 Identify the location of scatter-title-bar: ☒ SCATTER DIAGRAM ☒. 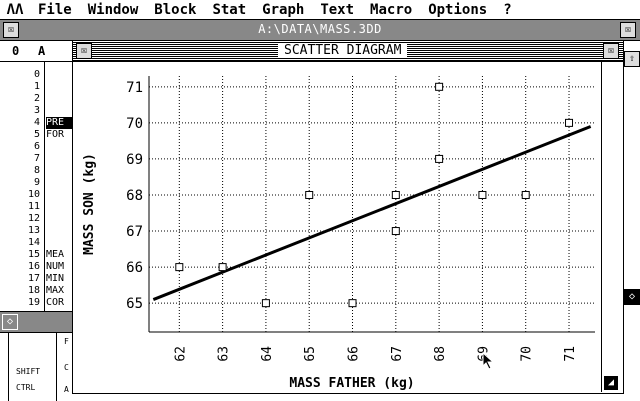
(348, 51).